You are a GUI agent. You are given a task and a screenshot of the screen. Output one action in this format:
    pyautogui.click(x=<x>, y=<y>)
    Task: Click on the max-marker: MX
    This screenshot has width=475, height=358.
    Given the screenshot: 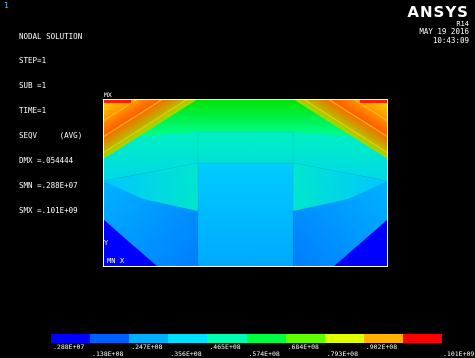 What is the action you would take?
    pyautogui.click(x=108, y=95)
    